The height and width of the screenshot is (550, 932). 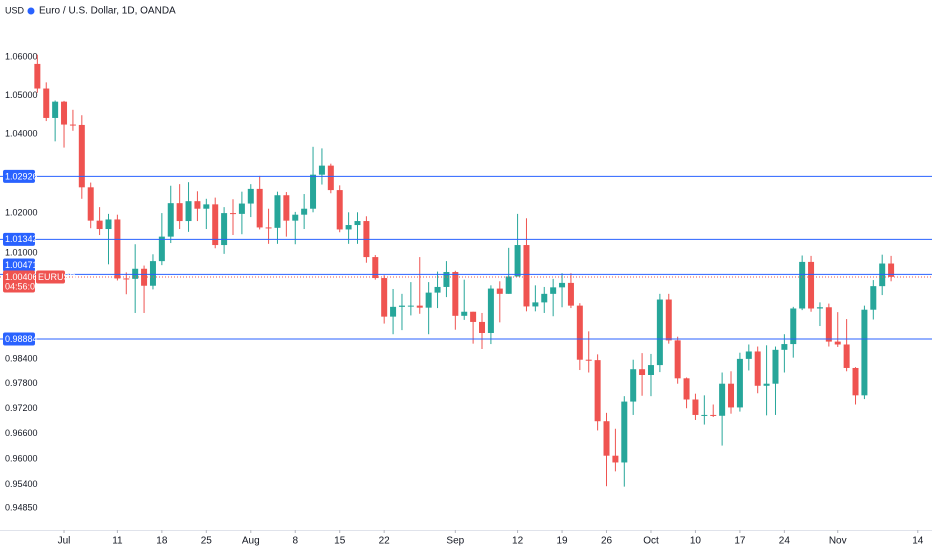 I want to click on y-tick-label: 0.95400, so click(x=21, y=484).